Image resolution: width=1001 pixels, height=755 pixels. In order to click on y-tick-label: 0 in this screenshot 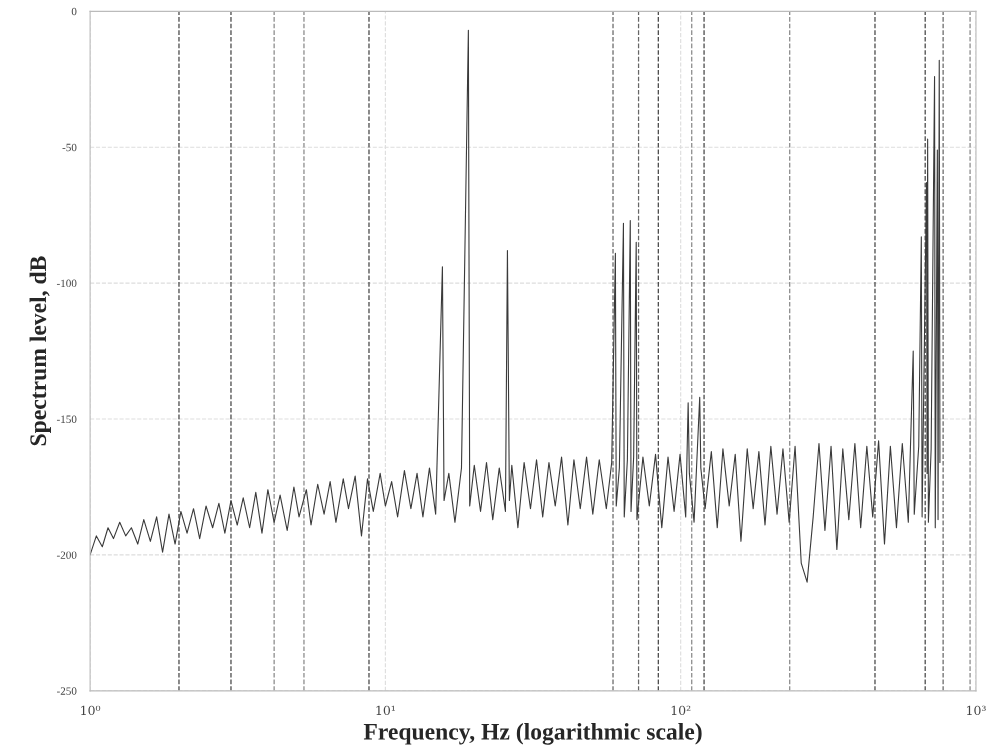, I will do `click(74, 11)`.